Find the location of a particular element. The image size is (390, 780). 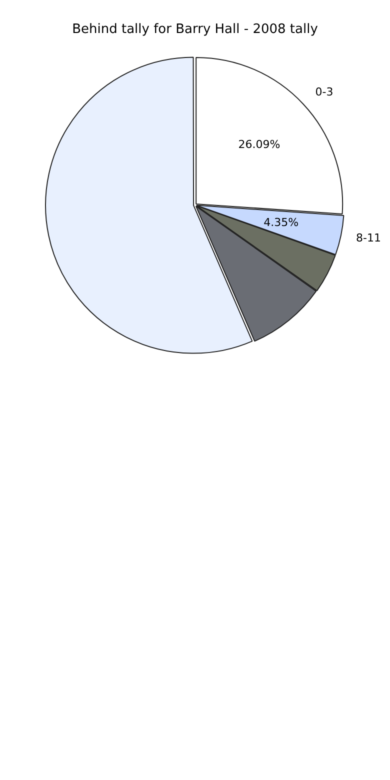

chart-title: Behind tally for Barry Hall - 2008 tally is located at coordinates (195, 29).